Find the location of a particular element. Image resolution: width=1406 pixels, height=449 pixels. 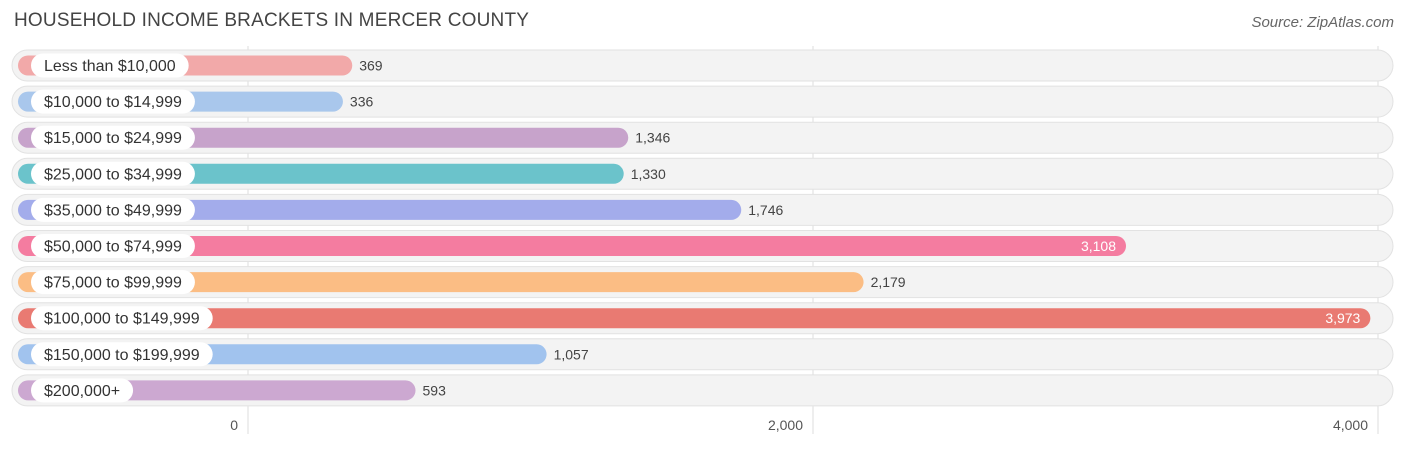

category-label: Less than $10,000 is located at coordinates (110, 66).